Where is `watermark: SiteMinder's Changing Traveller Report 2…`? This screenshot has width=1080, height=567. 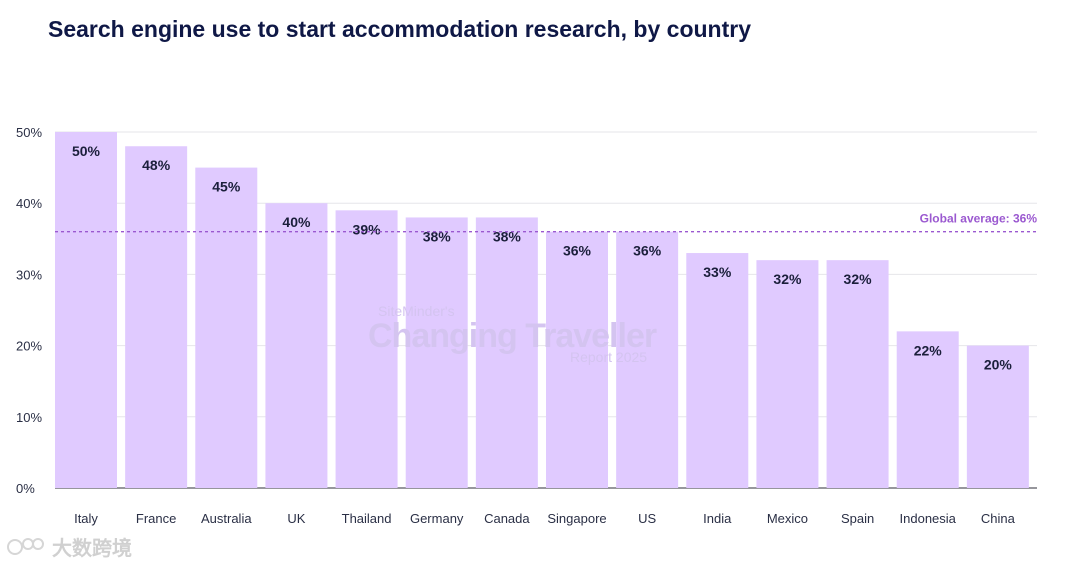 watermark: SiteMinder's Changing Traveller Report 2… is located at coordinates (513, 334).